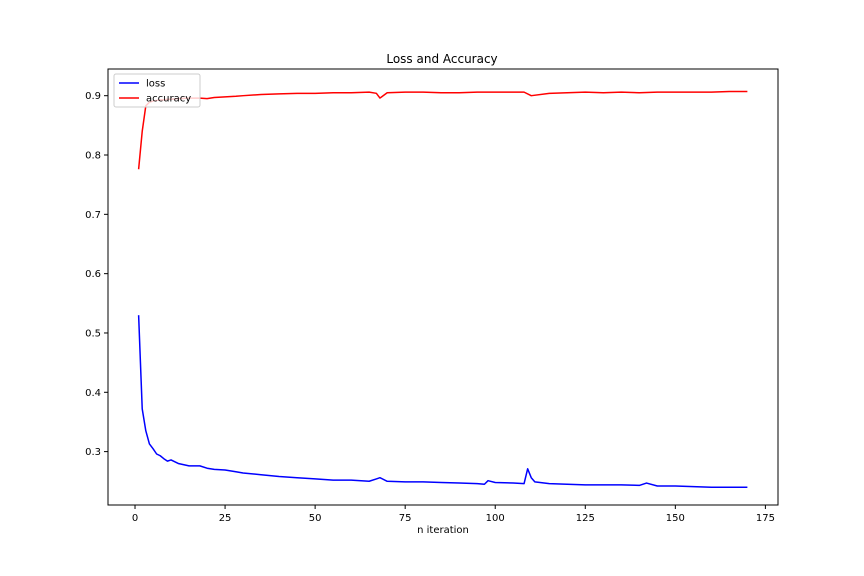 The height and width of the screenshot is (576, 864). I want to click on x-tick-label: 25, so click(225, 518).